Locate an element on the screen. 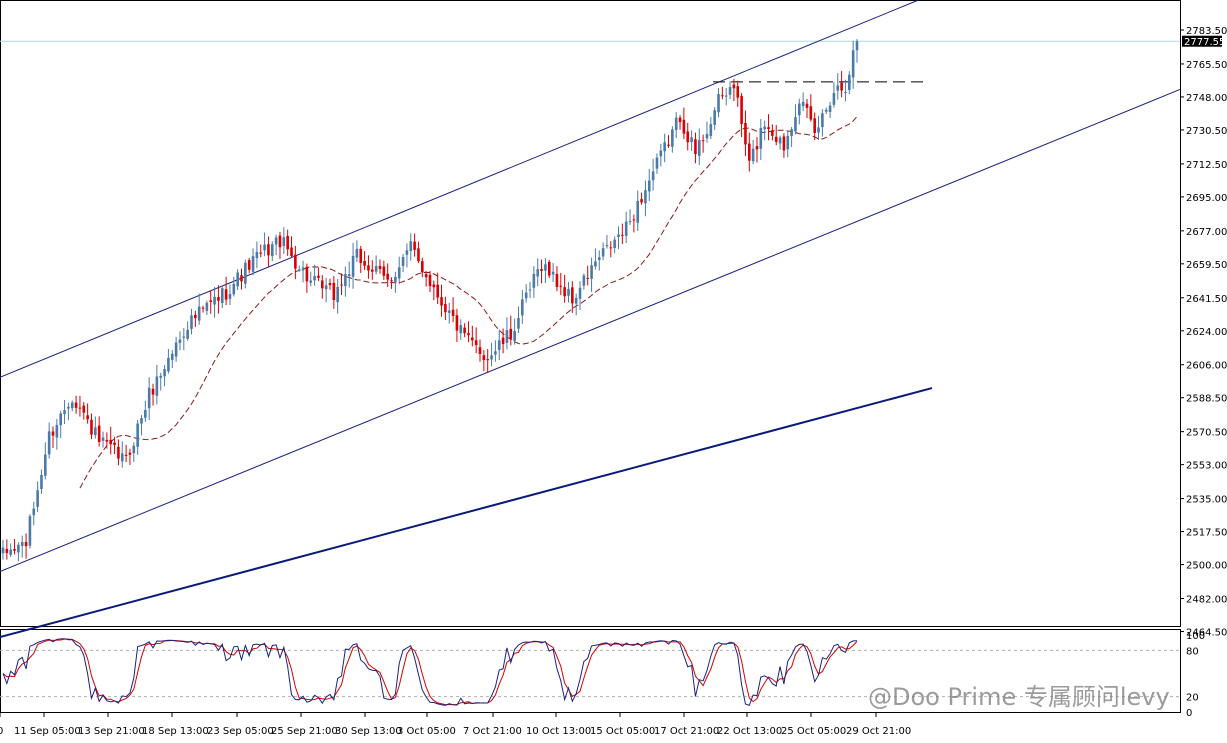  price-tick-label: 2783.50 is located at coordinates (1206, 31).